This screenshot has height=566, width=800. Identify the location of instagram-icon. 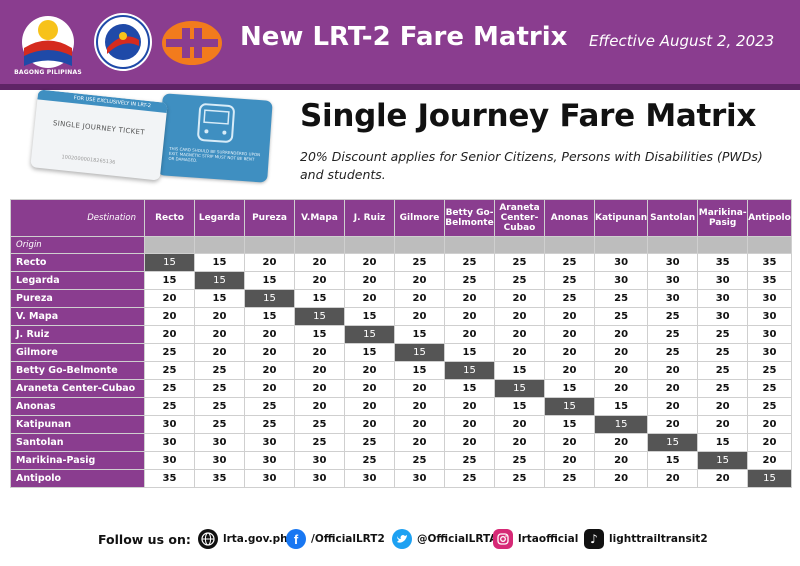
(503, 539).